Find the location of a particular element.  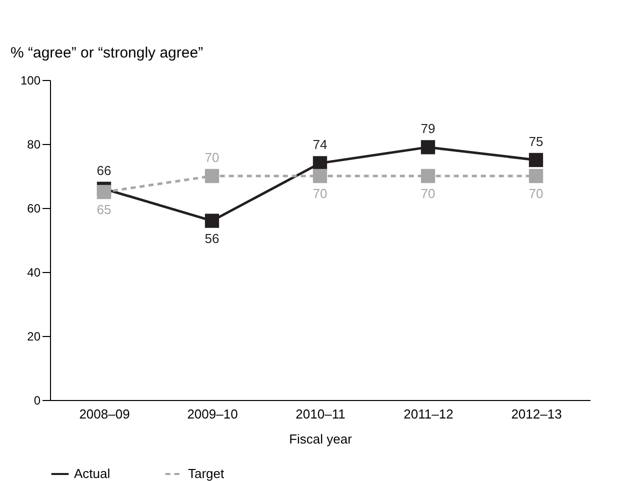

x-tick-label: 2011–12 is located at coordinates (429, 414).